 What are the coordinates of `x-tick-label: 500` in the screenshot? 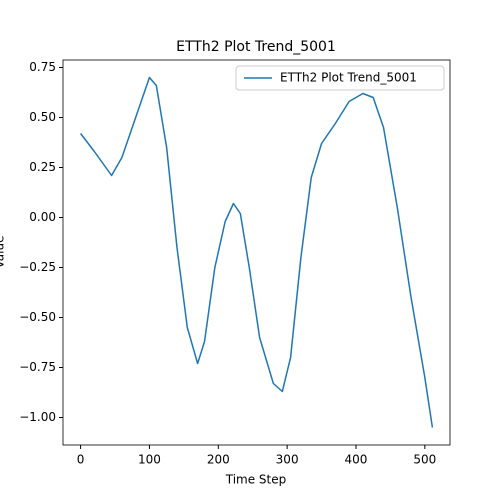 It's located at (424, 460).